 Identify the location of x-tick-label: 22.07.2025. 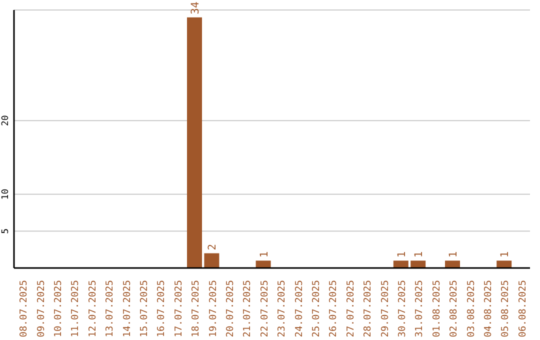
(264, 309).